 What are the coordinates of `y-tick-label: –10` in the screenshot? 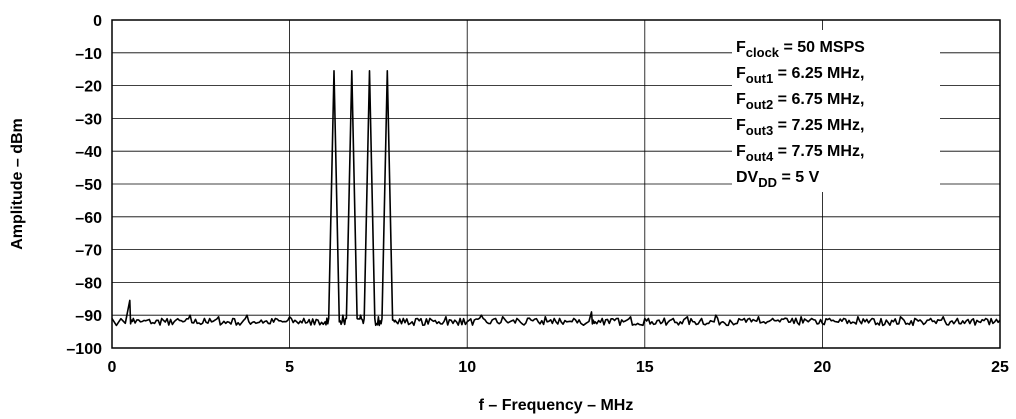 It's located at (88, 54).